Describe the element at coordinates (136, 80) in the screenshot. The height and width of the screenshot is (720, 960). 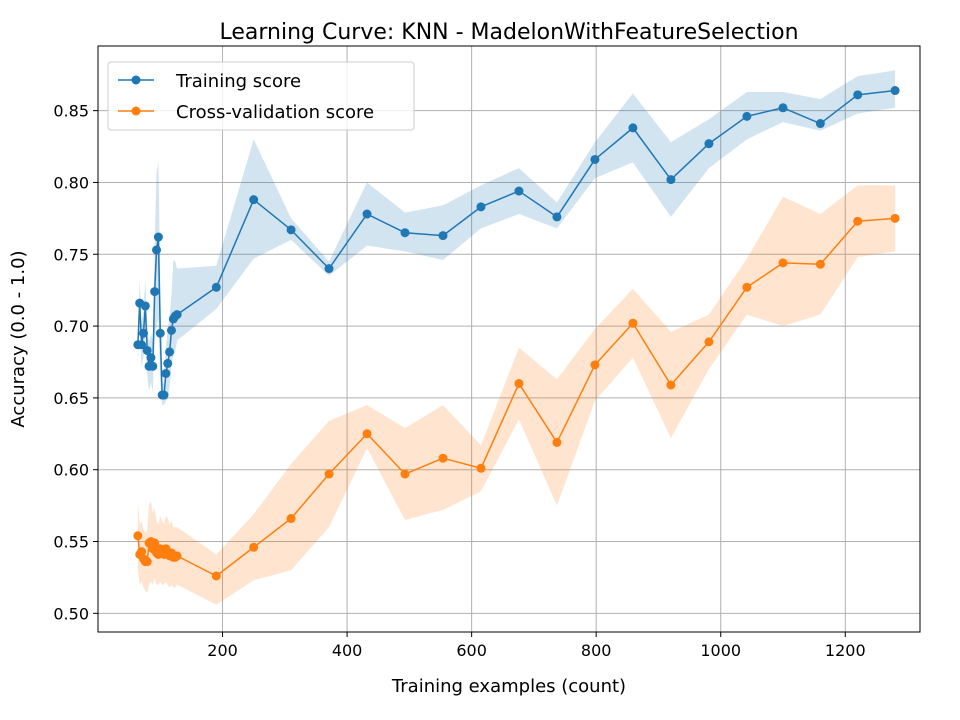
I see `legend-marker-training` at that location.